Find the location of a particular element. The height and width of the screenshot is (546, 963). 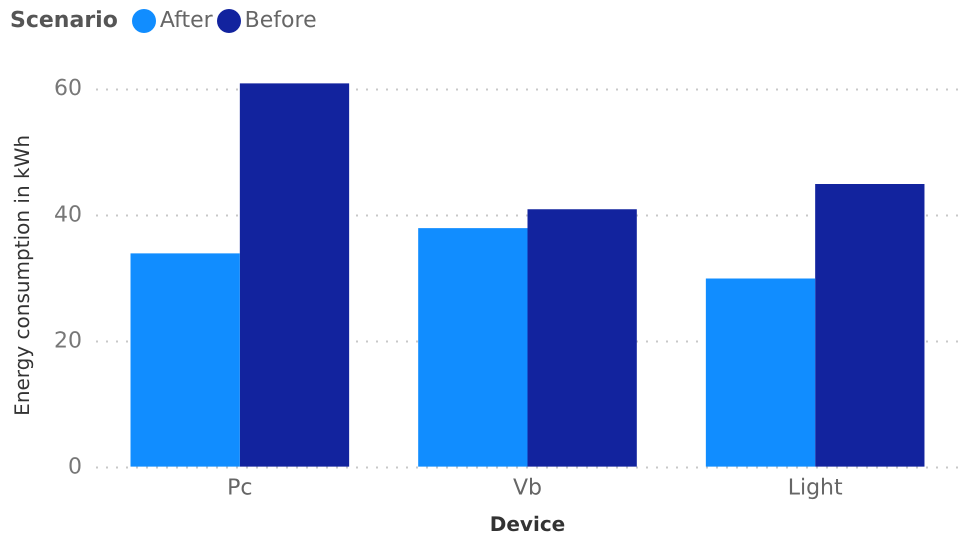

y-axis-title: Energy consumption in kWh is located at coordinates (22, 275).